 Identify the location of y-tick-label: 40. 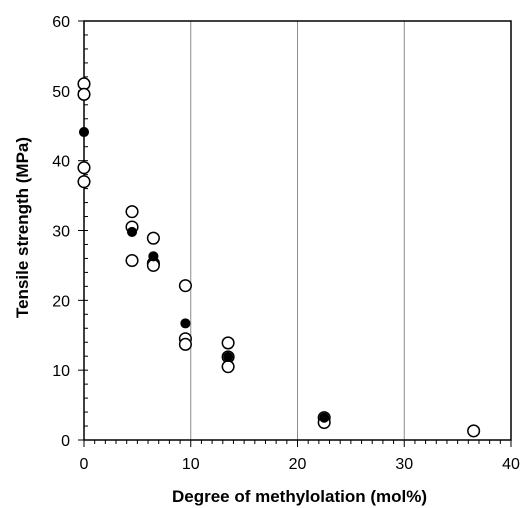
(61, 162).